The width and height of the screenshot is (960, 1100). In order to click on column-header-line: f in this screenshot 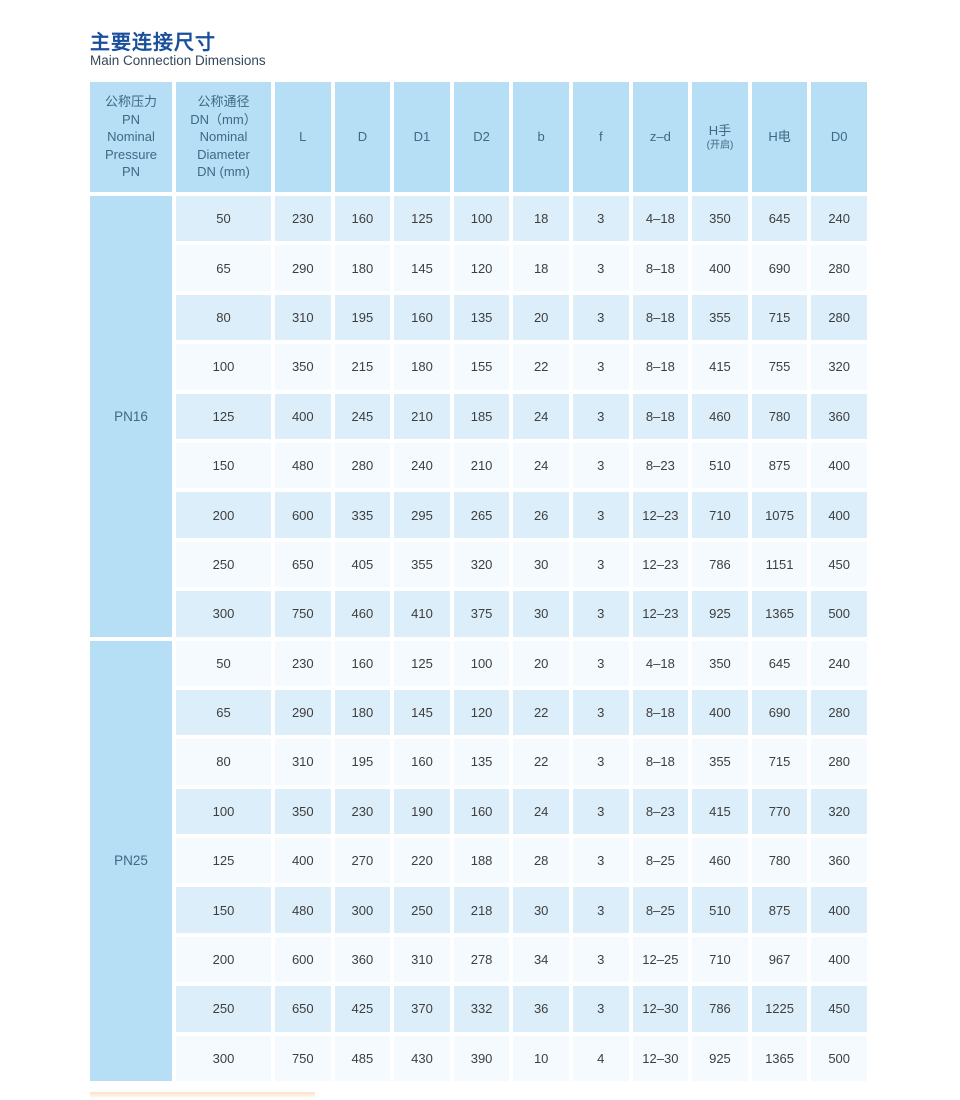, I will do `click(600, 137)`.